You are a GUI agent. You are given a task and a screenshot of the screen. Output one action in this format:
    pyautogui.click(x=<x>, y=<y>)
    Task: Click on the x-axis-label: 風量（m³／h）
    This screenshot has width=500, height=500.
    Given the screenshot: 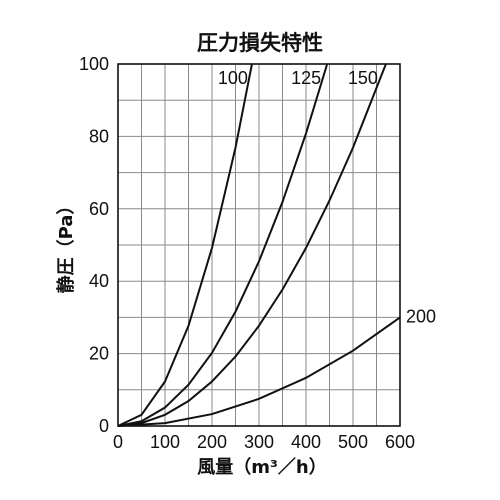 What is the action you would take?
    pyautogui.click(x=261, y=467)
    